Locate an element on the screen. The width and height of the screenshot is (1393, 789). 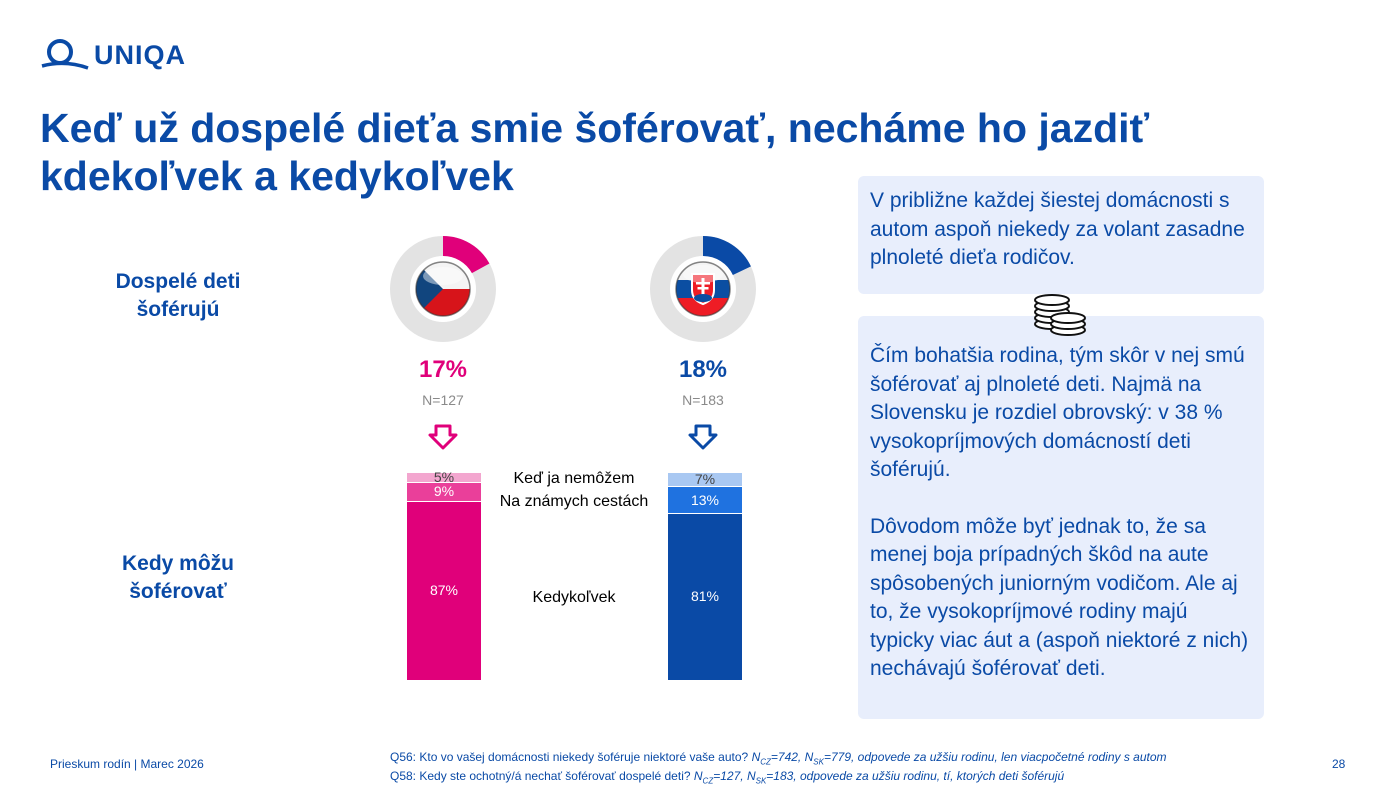
bar-segment: 81% is located at coordinates (705, 596).